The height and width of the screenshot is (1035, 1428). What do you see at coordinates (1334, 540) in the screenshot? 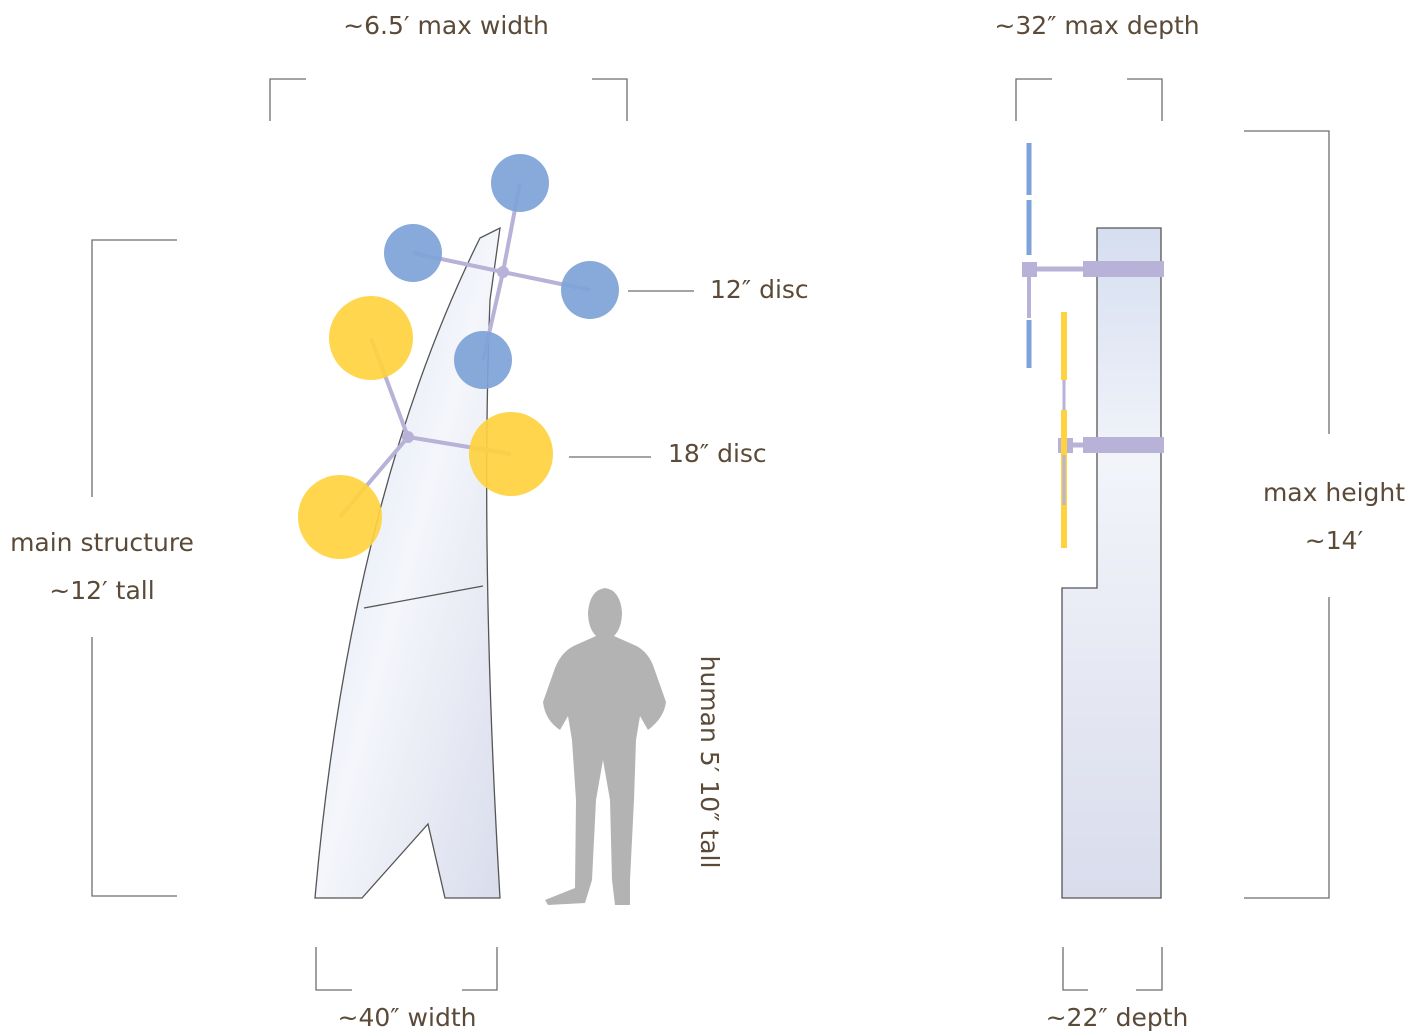
I see `label: ~14′` at bounding box center [1334, 540].